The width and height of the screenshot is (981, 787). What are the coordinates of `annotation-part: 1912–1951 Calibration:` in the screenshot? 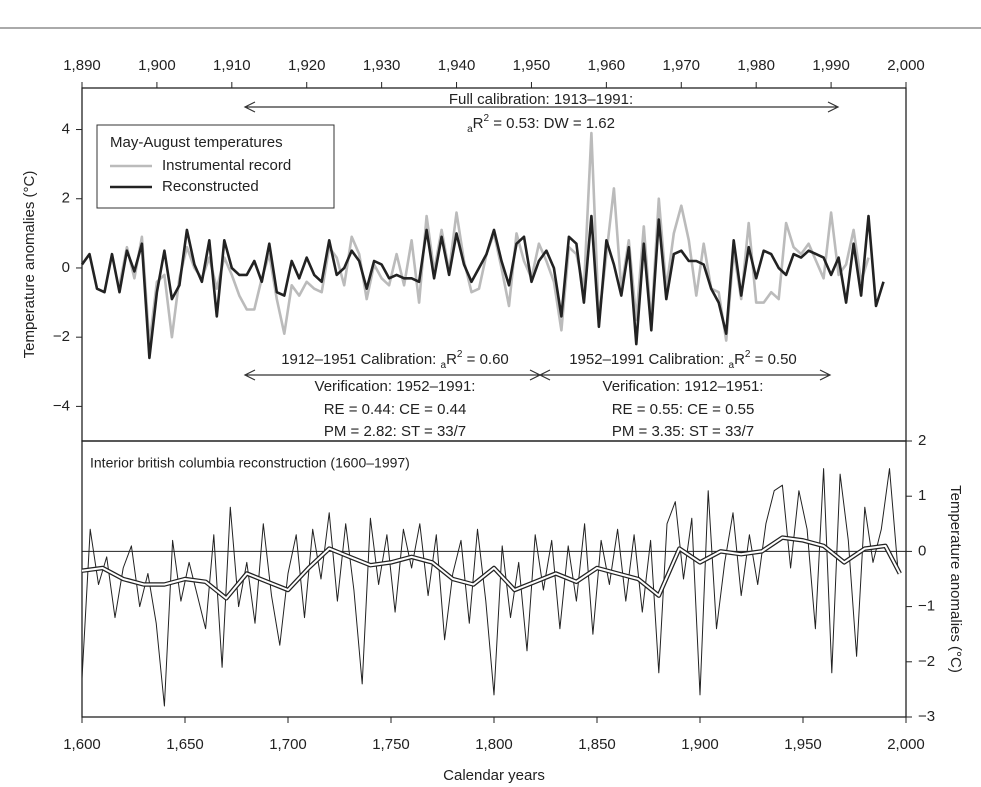 It's located at (360, 359).